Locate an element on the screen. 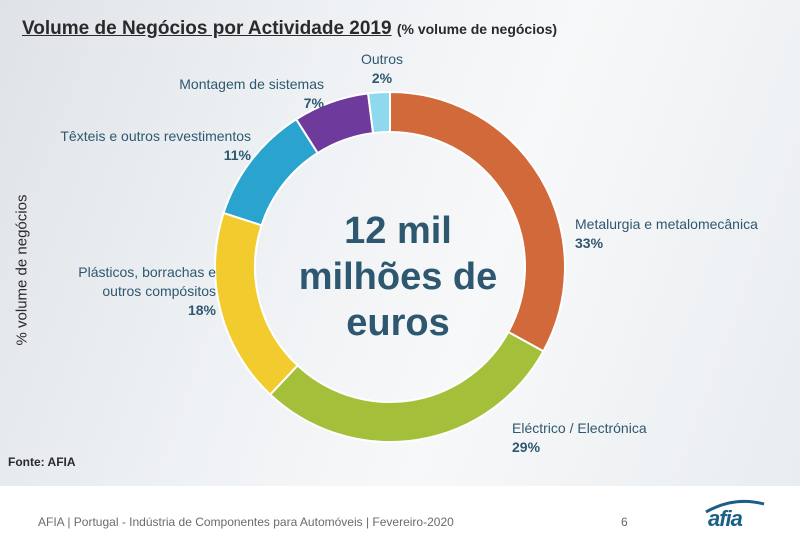  center-line-2: milhões de is located at coordinates (398, 277).